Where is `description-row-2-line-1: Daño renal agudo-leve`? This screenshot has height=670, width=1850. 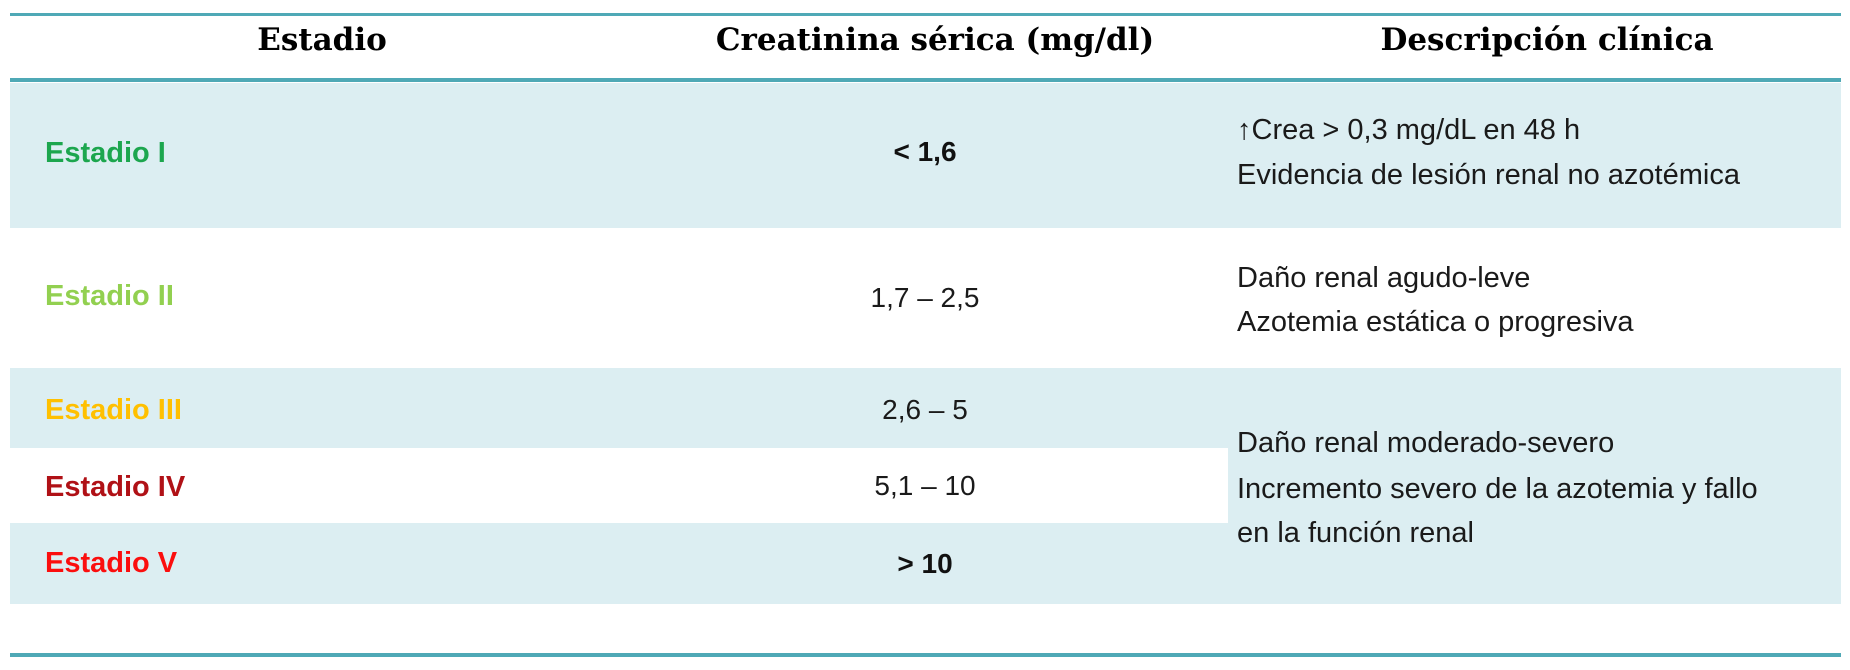
description-row-2-line-1: Daño renal agudo-leve is located at coordinates (1384, 278).